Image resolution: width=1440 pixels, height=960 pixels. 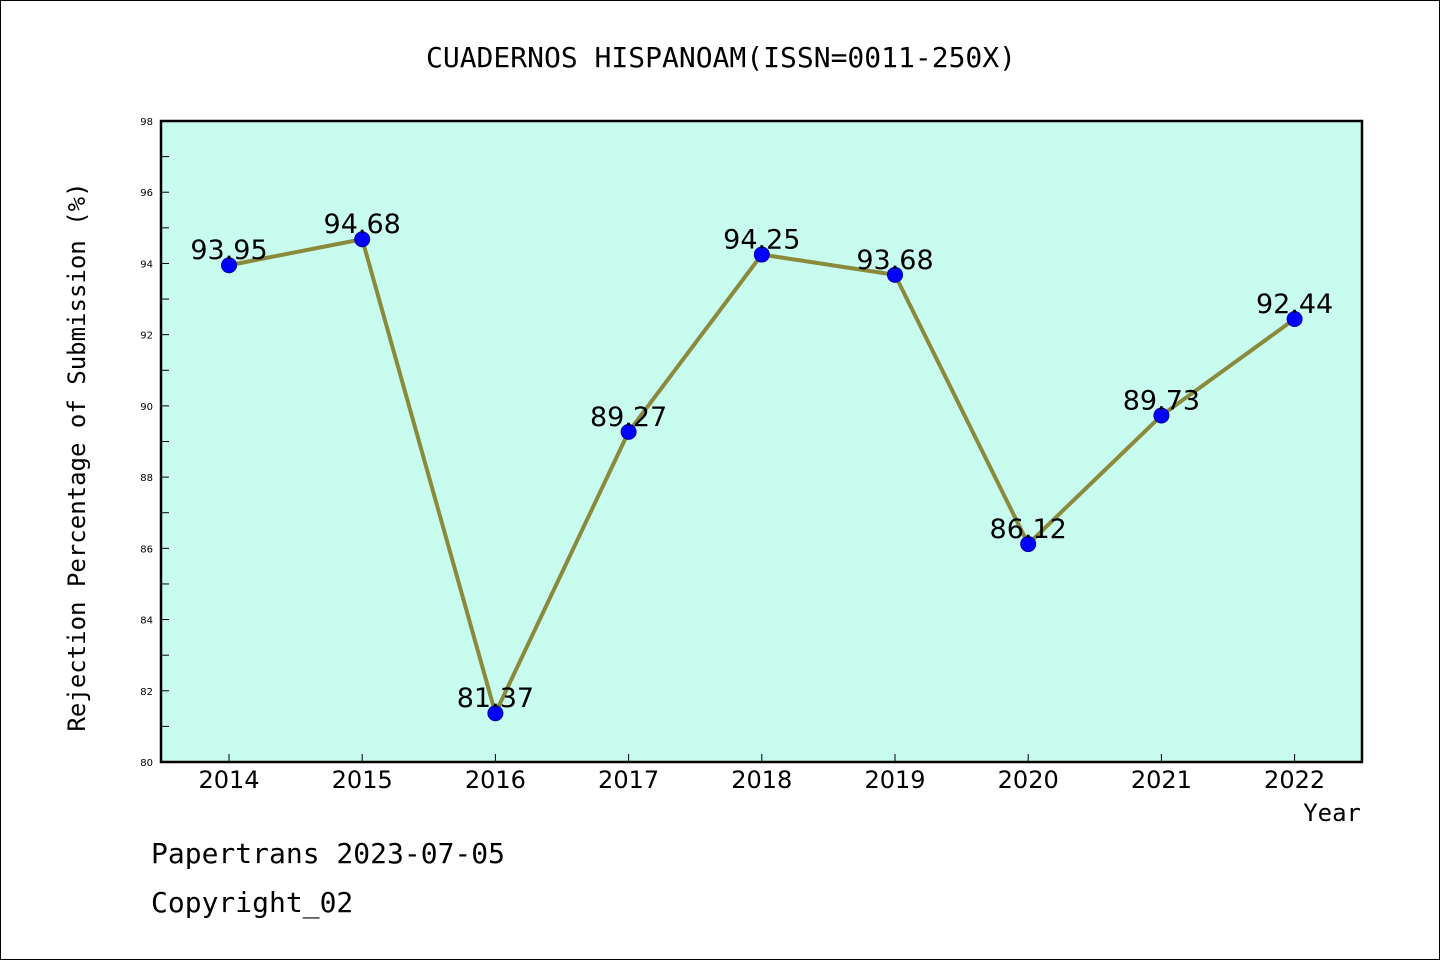 What do you see at coordinates (146, 122) in the screenshot?
I see `y-tick-label: 98` at bounding box center [146, 122].